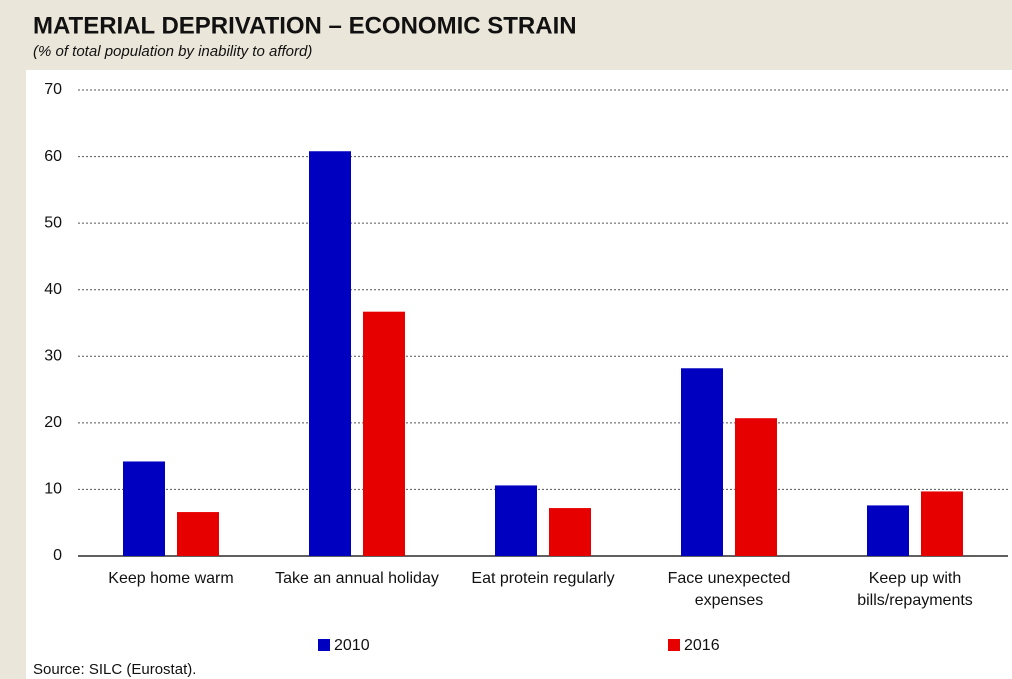 The width and height of the screenshot is (1012, 679). I want to click on y-tick-label: 70, so click(53, 89).